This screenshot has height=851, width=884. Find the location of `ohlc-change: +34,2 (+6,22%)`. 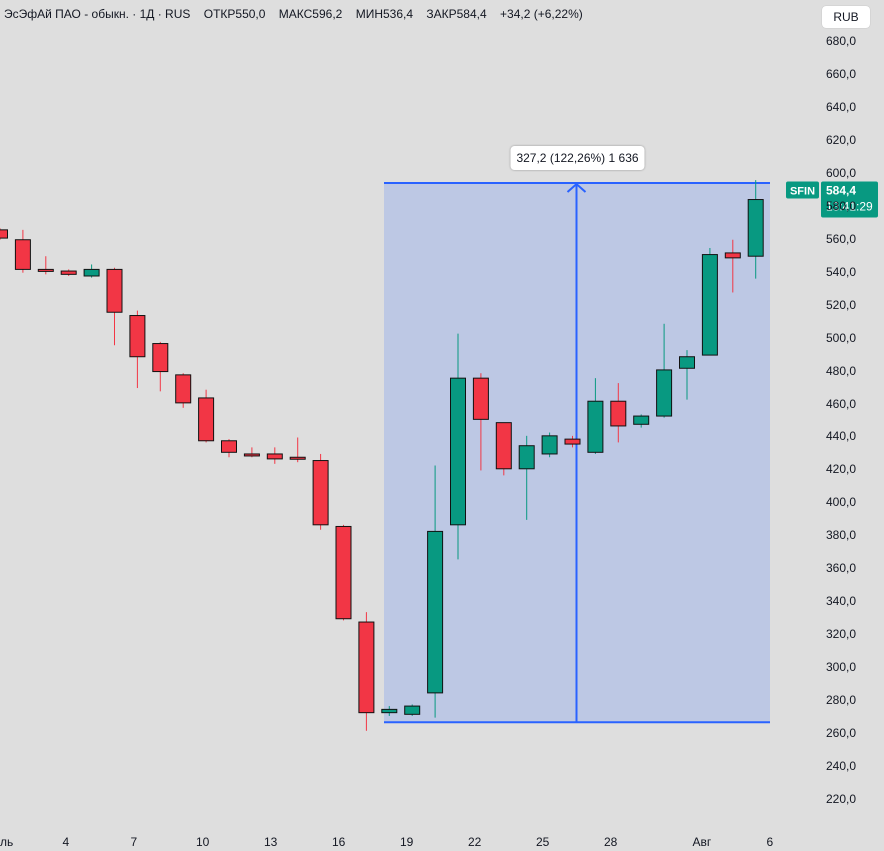

ohlc-change: +34,2 (+6,22%) is located at coordinates (541, 14).